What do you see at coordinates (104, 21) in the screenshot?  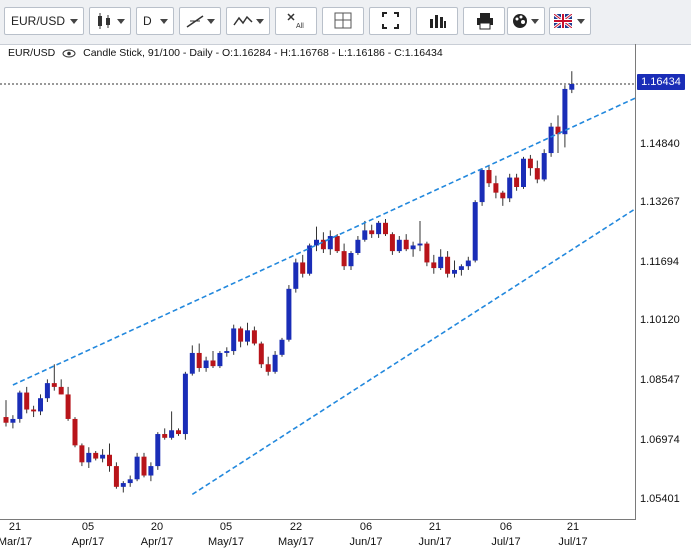 I see `candlestick-icon` at bounding box center [104, 21].